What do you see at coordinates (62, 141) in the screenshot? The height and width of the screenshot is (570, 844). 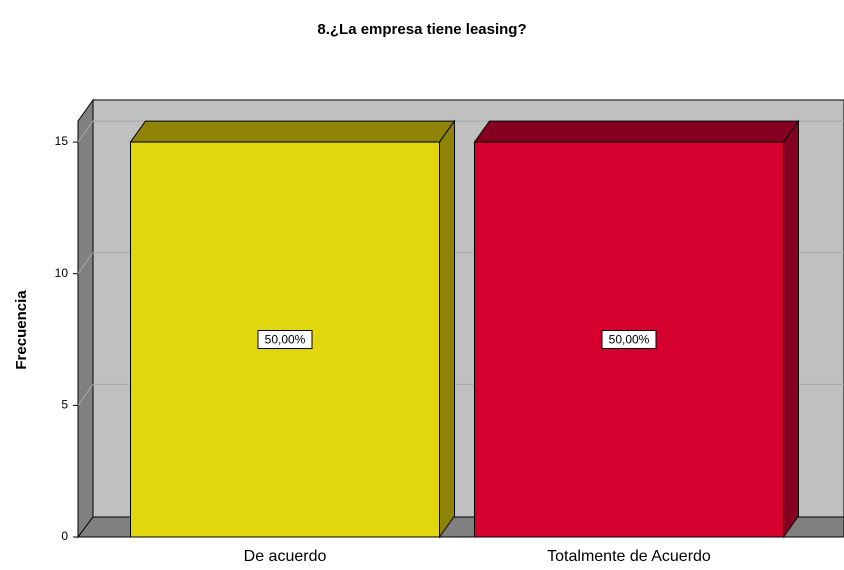 I see `y-tick-label: 15` at bounding box center [62, 141].